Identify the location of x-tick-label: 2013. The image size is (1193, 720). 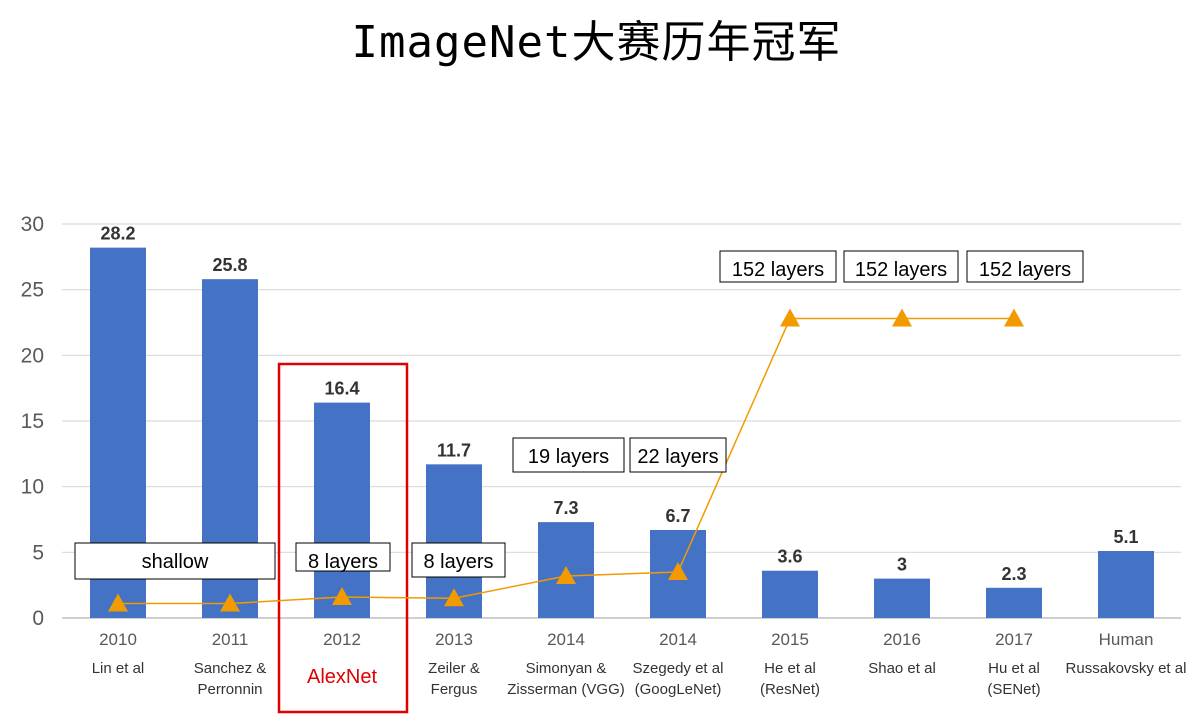
(454, 639).